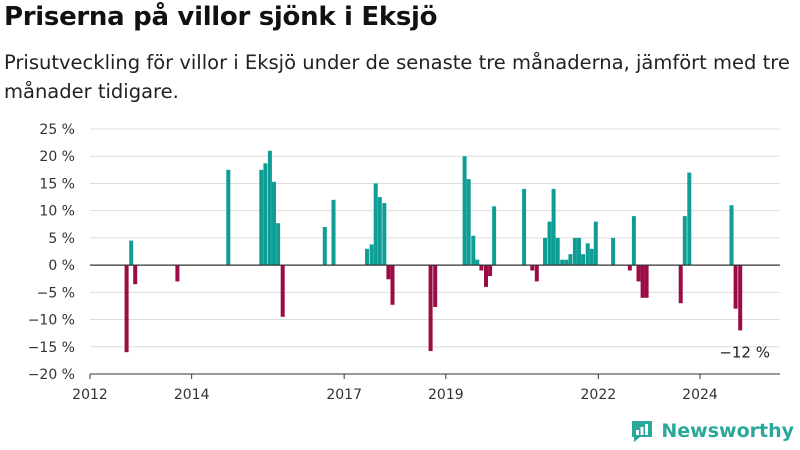  I want to click on x-tick-label: 2019, so click(446, 395).